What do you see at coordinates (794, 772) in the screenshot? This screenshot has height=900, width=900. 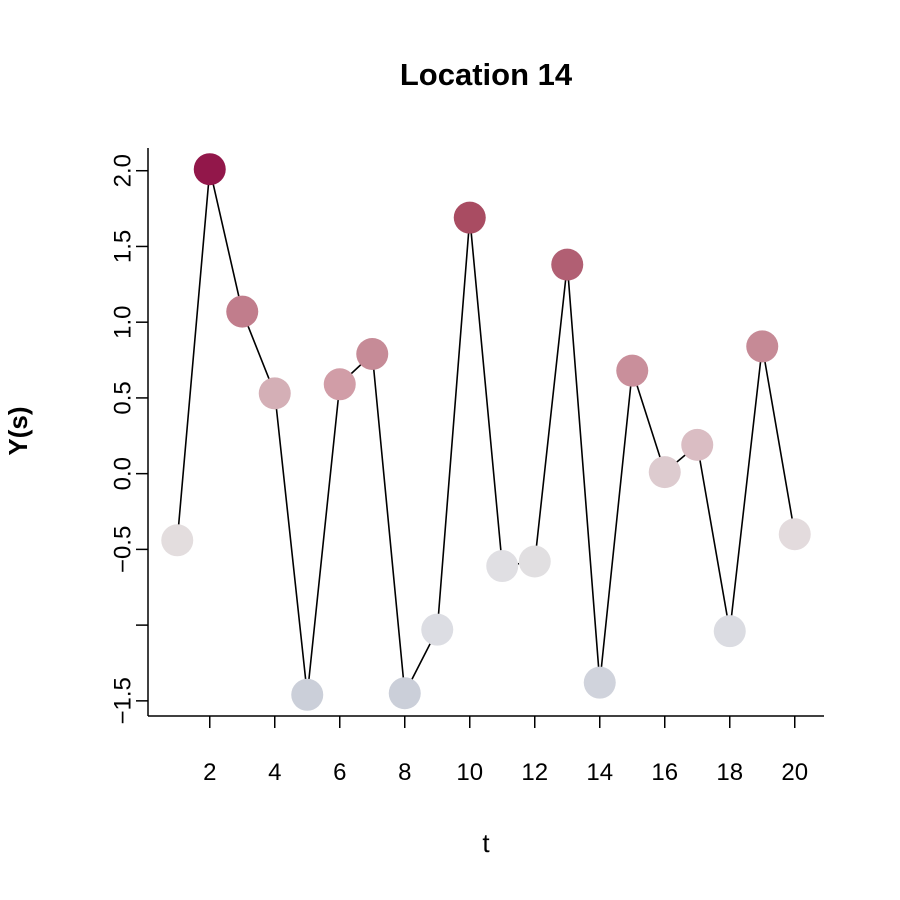 I see `x-tick-label: 20` at bounding box center [794, 772].